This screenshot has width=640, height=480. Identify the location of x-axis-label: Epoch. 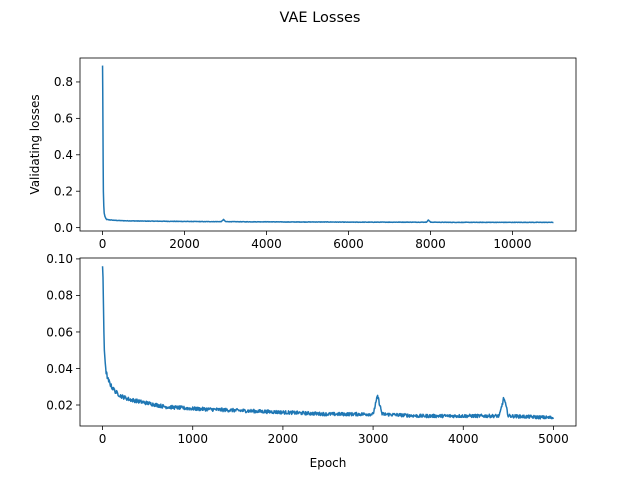
(328, 463).